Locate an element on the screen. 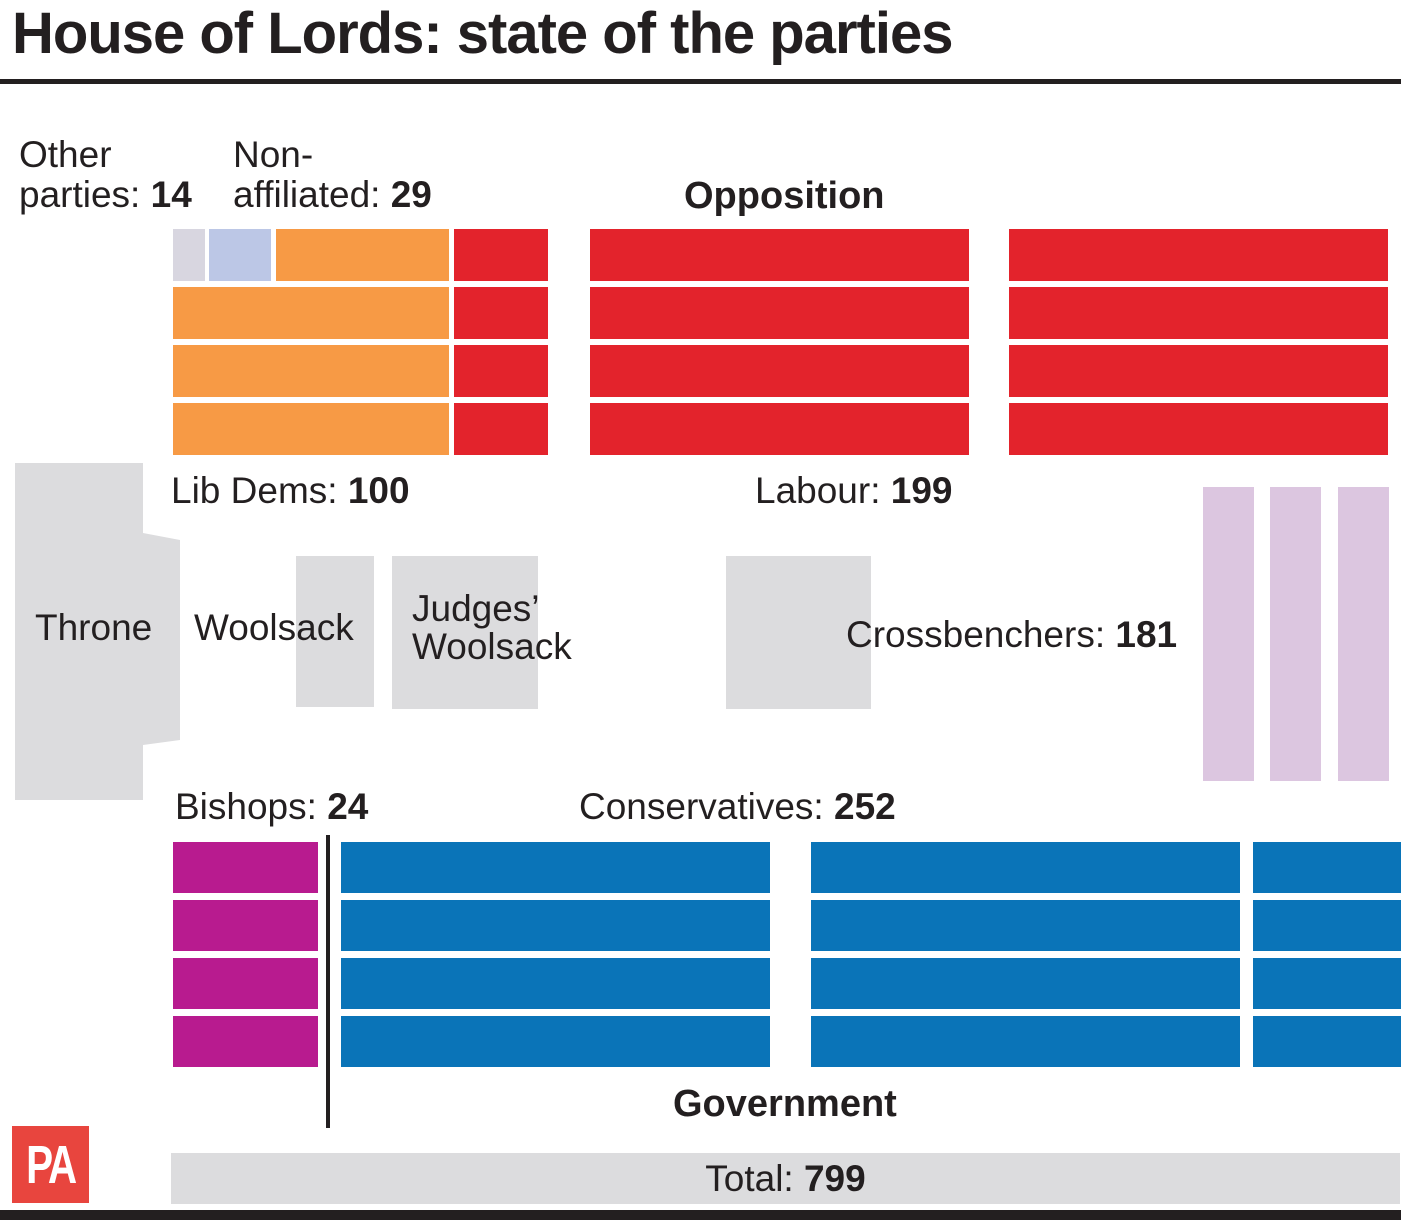  other-parties-label: Other parties: 14 is located at coordinates (105, 175).